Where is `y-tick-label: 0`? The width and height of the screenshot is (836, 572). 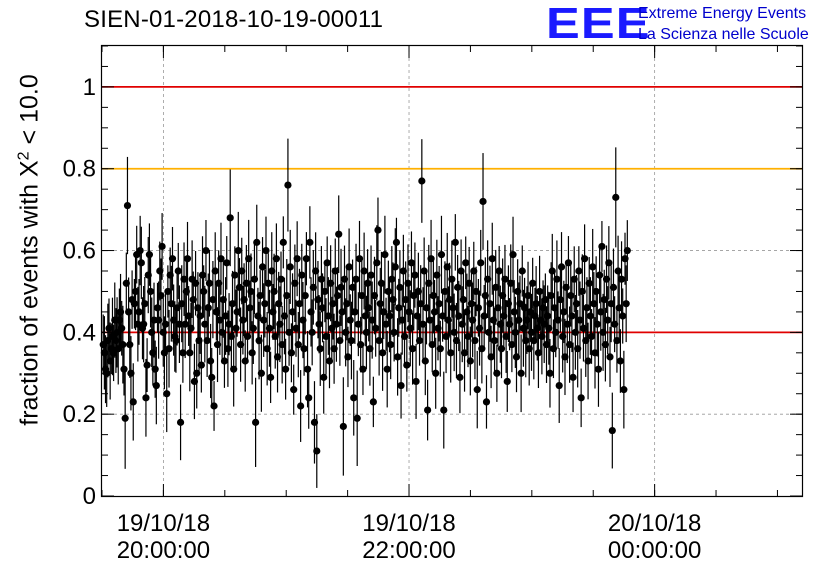 y-tick-label: 0 is located at coordinates (89, 496).